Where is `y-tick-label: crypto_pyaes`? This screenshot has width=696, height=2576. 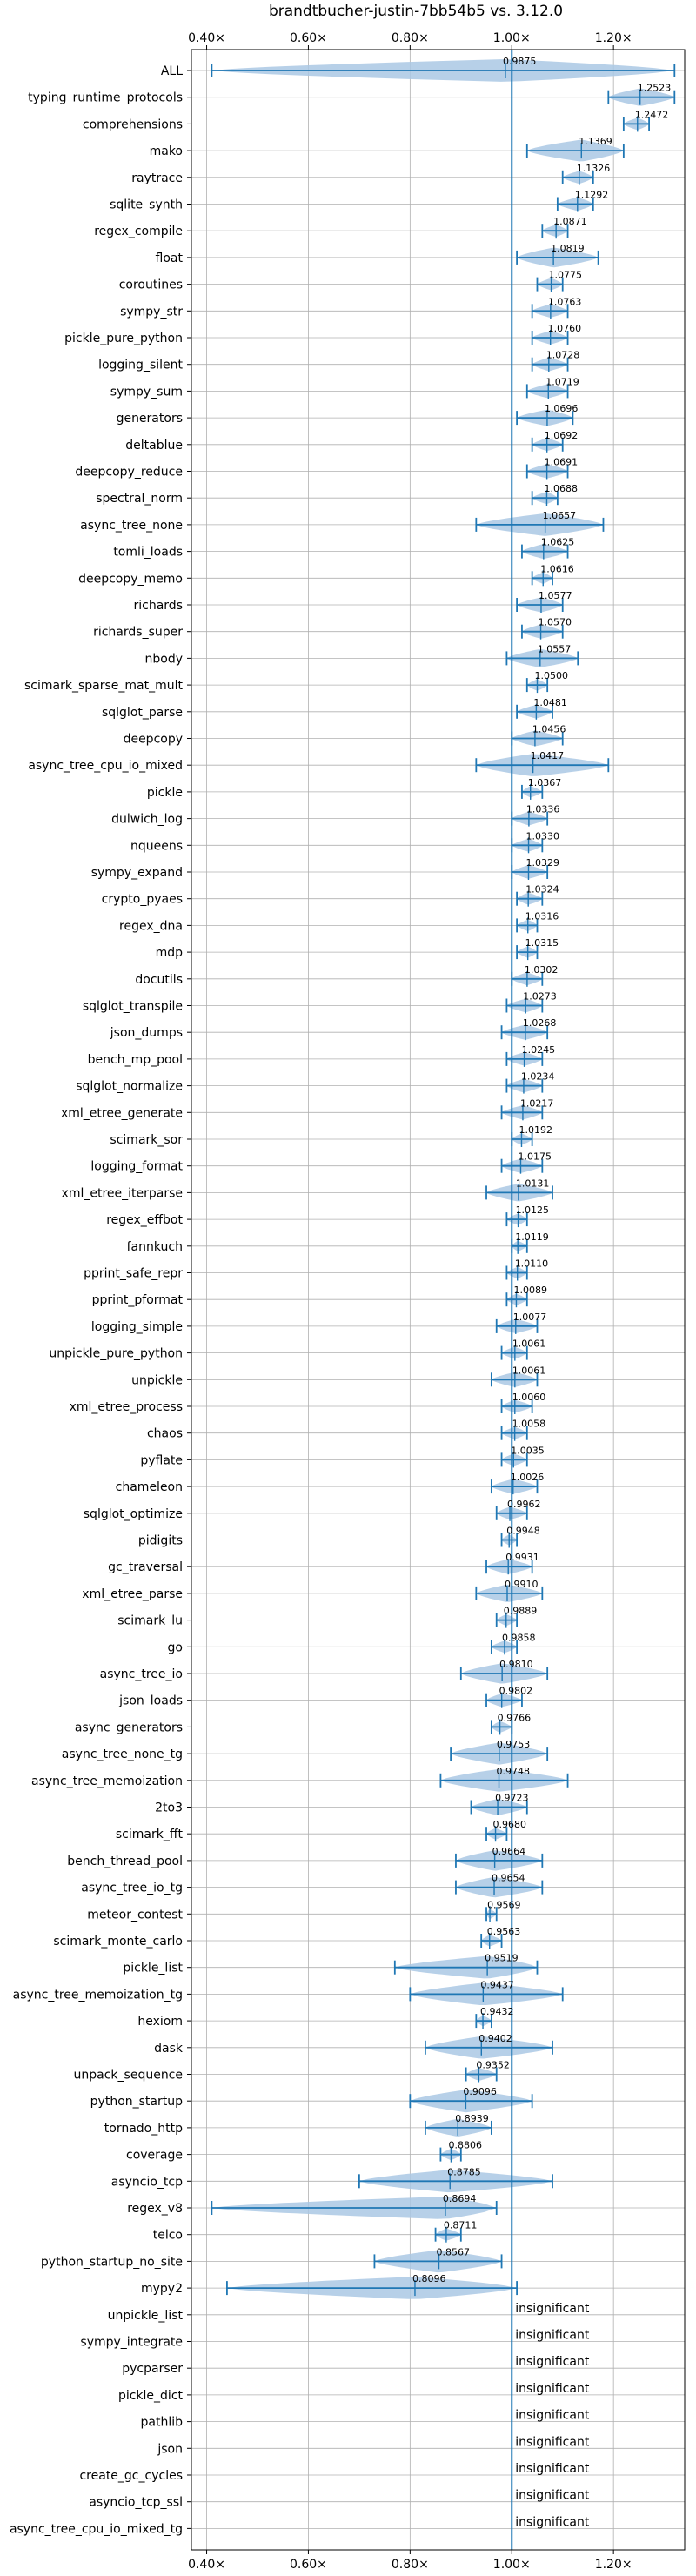
y-tick-label: crypto_pyaes is located at coordinates (142, 900).